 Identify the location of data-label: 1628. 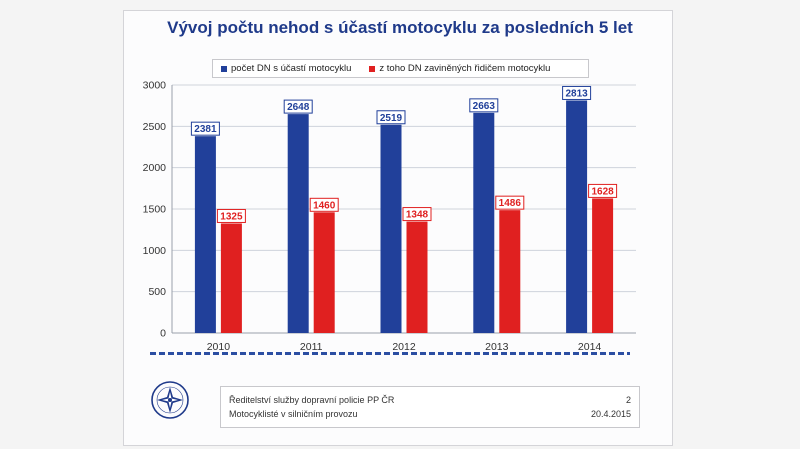
(602, 191).